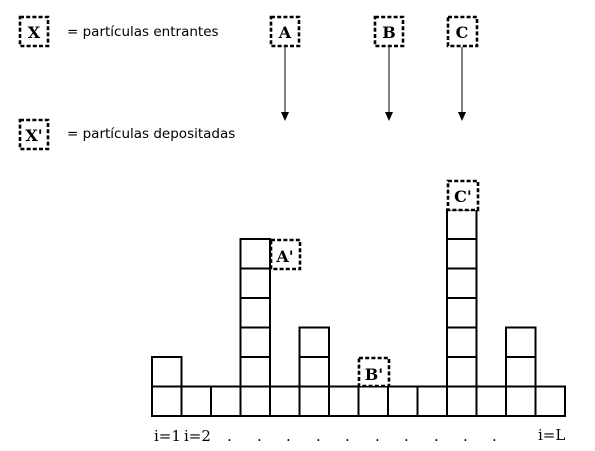  I want to click on deposited-particle-a: A', so click(285, 254).